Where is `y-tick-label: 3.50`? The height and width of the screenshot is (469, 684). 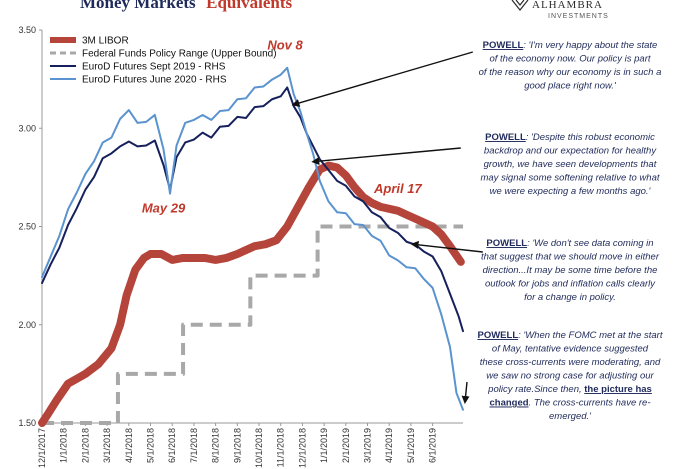
y-tick-label: 3.50 is located at coordinates (27, 30).